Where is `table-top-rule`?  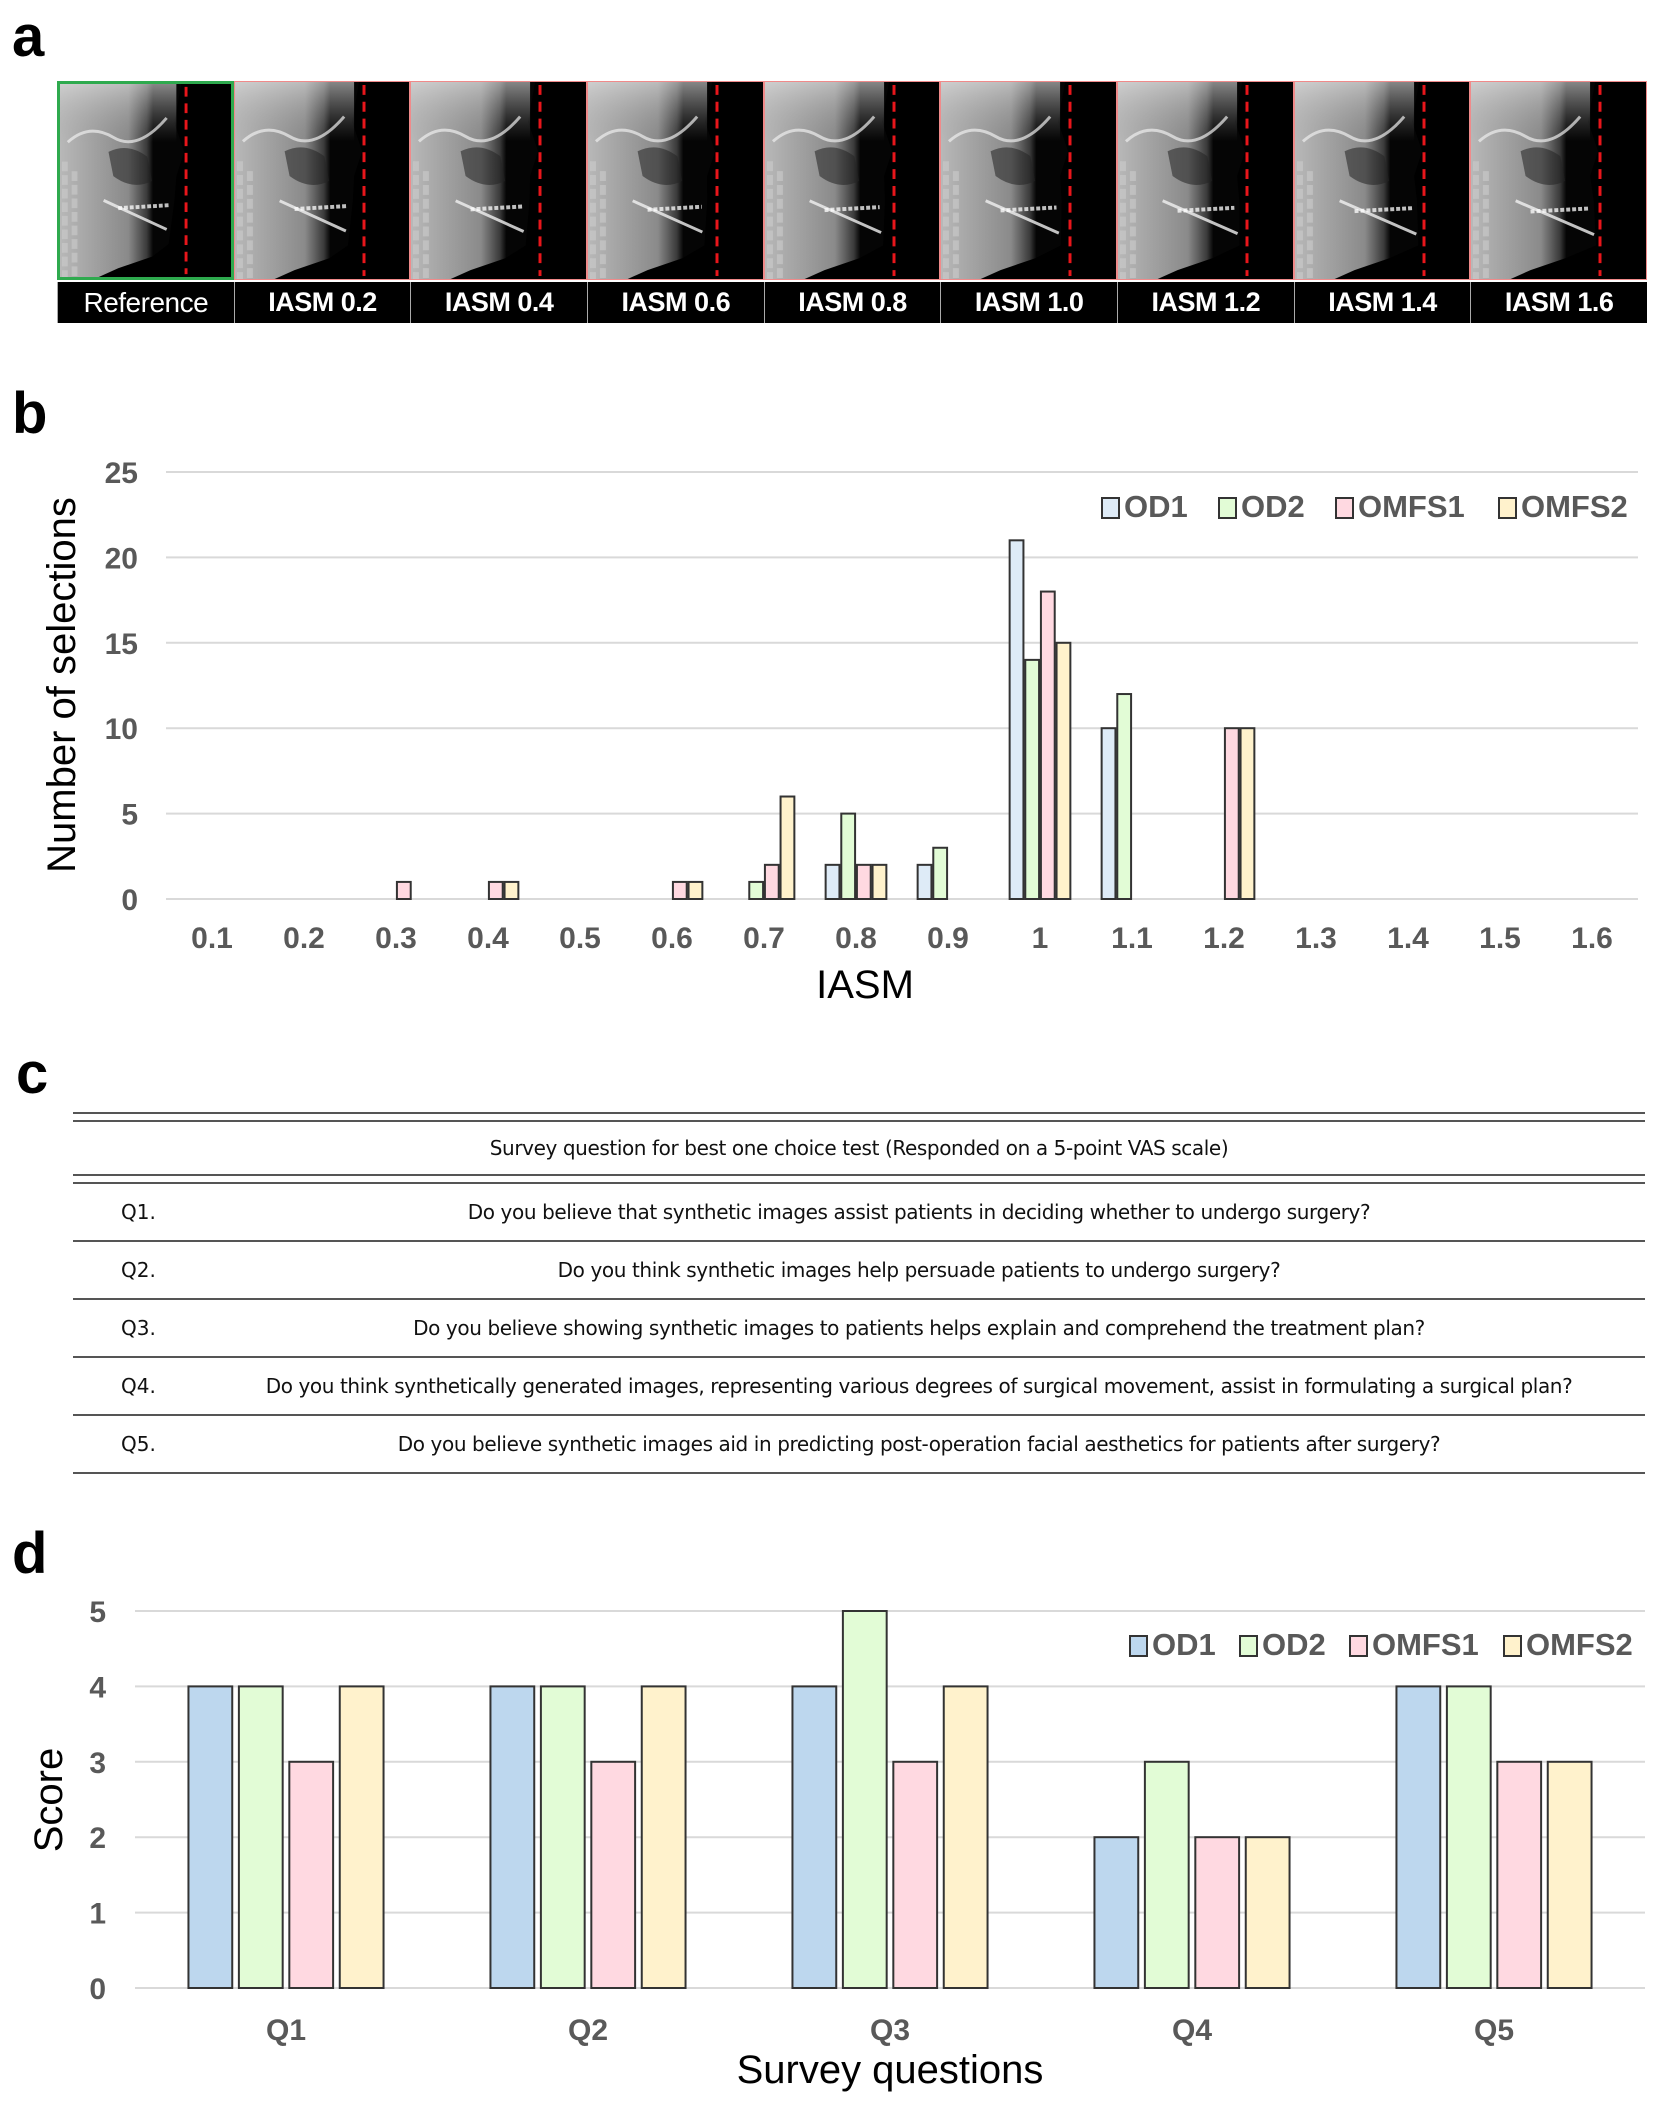 table-top-rule is located at coordinates (859, 1113).